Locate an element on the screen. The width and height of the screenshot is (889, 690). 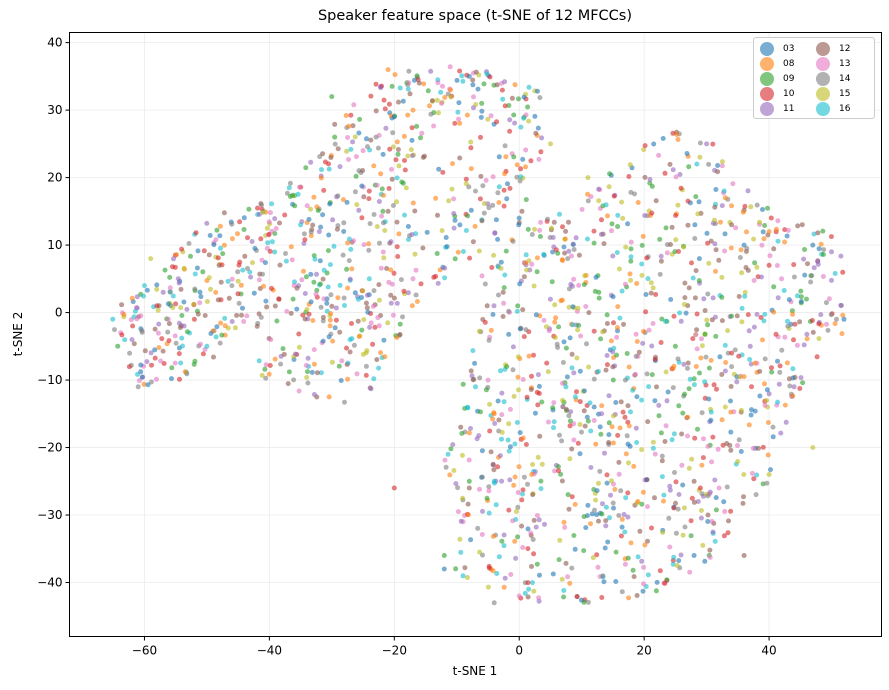
legend-item-08: 08 is located at coordinates (786, 63).